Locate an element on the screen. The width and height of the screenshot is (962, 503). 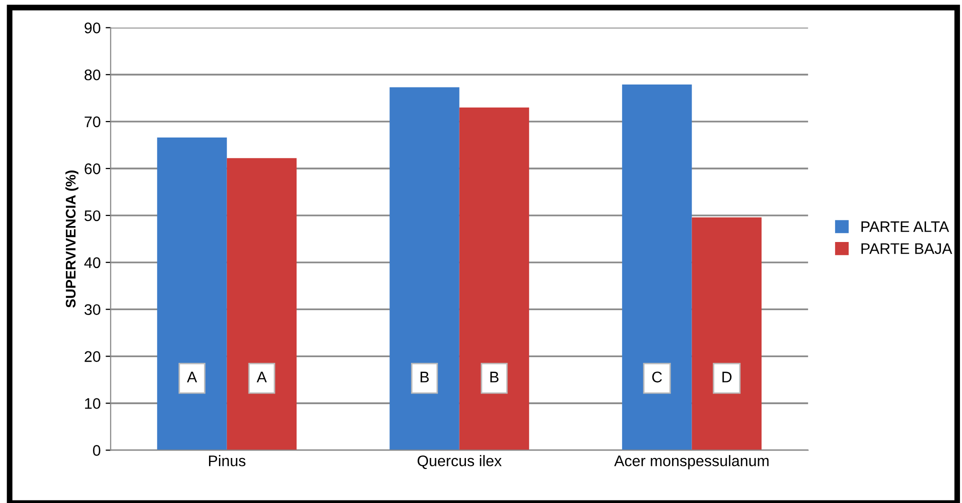
annotation: C is located at coordinates (657, 377).